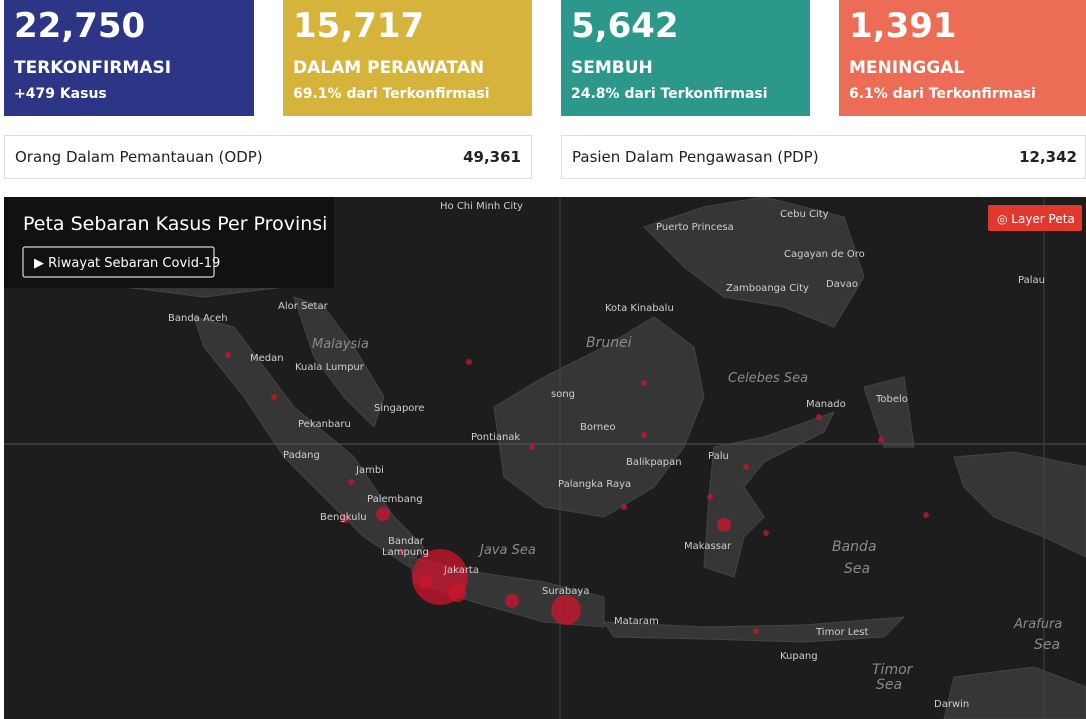  What do you see at coordinates (891, 399) in the screenshot?
I see `place-label: Tobelo` at bounding box center [891, 399].